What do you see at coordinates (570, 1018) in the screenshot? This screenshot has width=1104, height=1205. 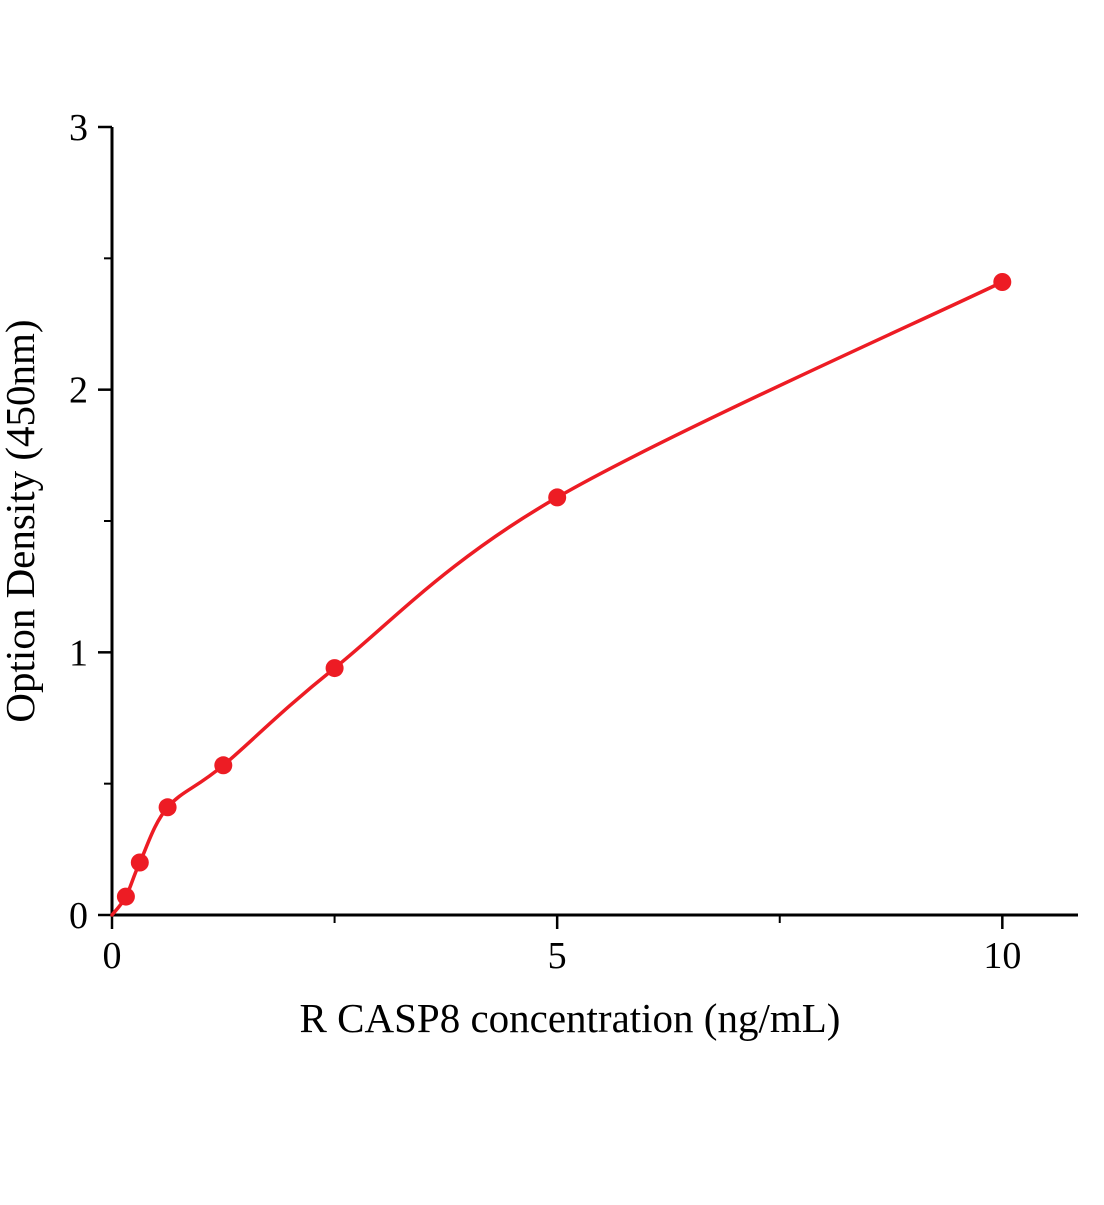 I see `x-axis-label: R CASP8 concentration (ng/mL)` at bounding box center [570, 1018].